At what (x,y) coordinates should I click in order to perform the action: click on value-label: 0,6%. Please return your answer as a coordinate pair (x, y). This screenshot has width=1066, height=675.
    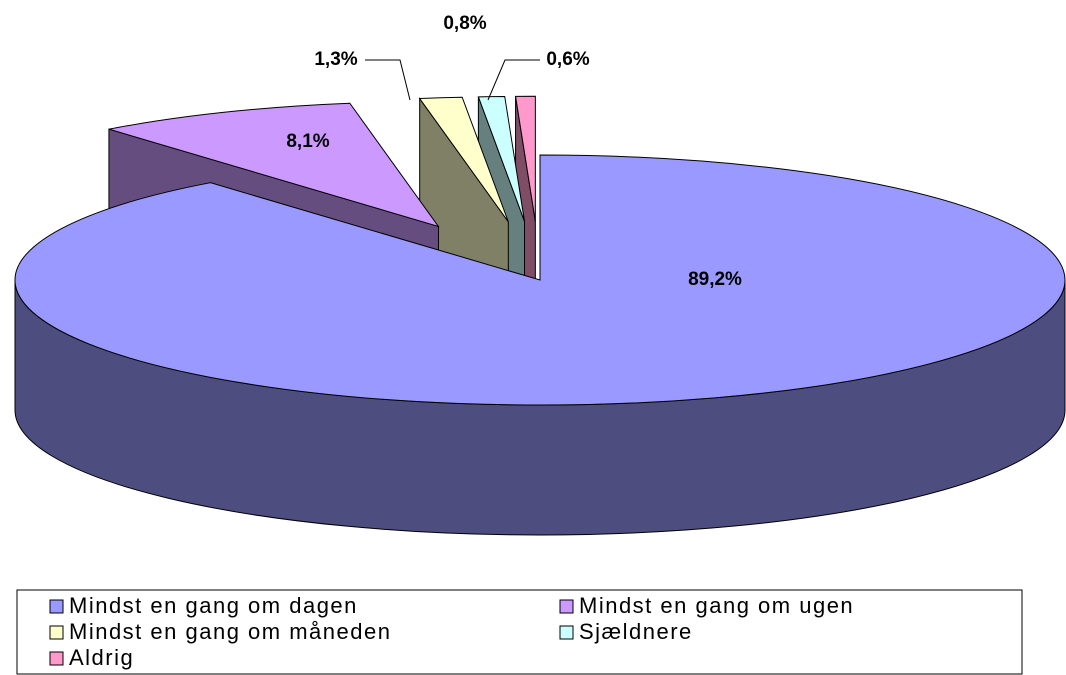
    Looking at the image, I should click on (567, 59).